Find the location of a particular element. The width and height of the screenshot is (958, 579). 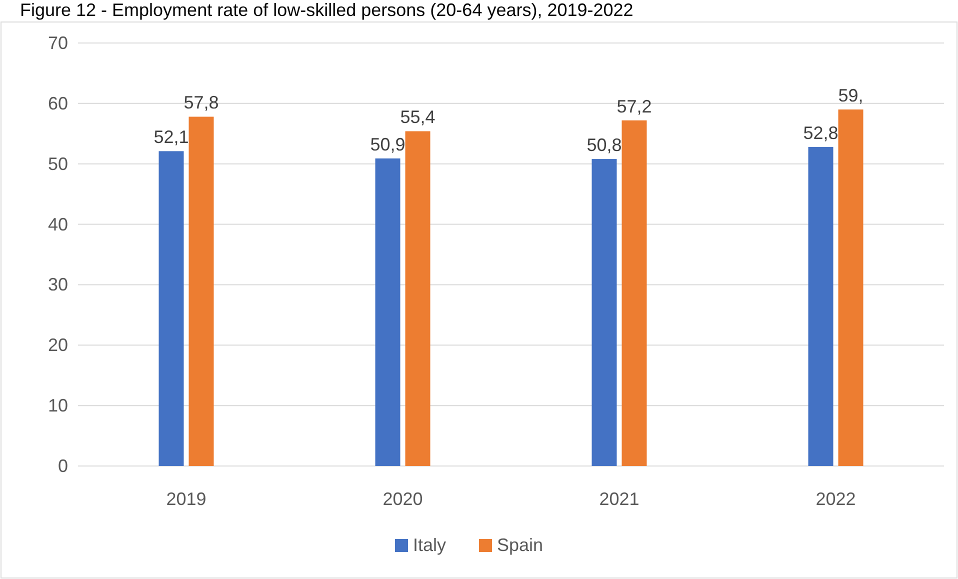

x-tick-label: 2020 is located at coordinates (402, 499).